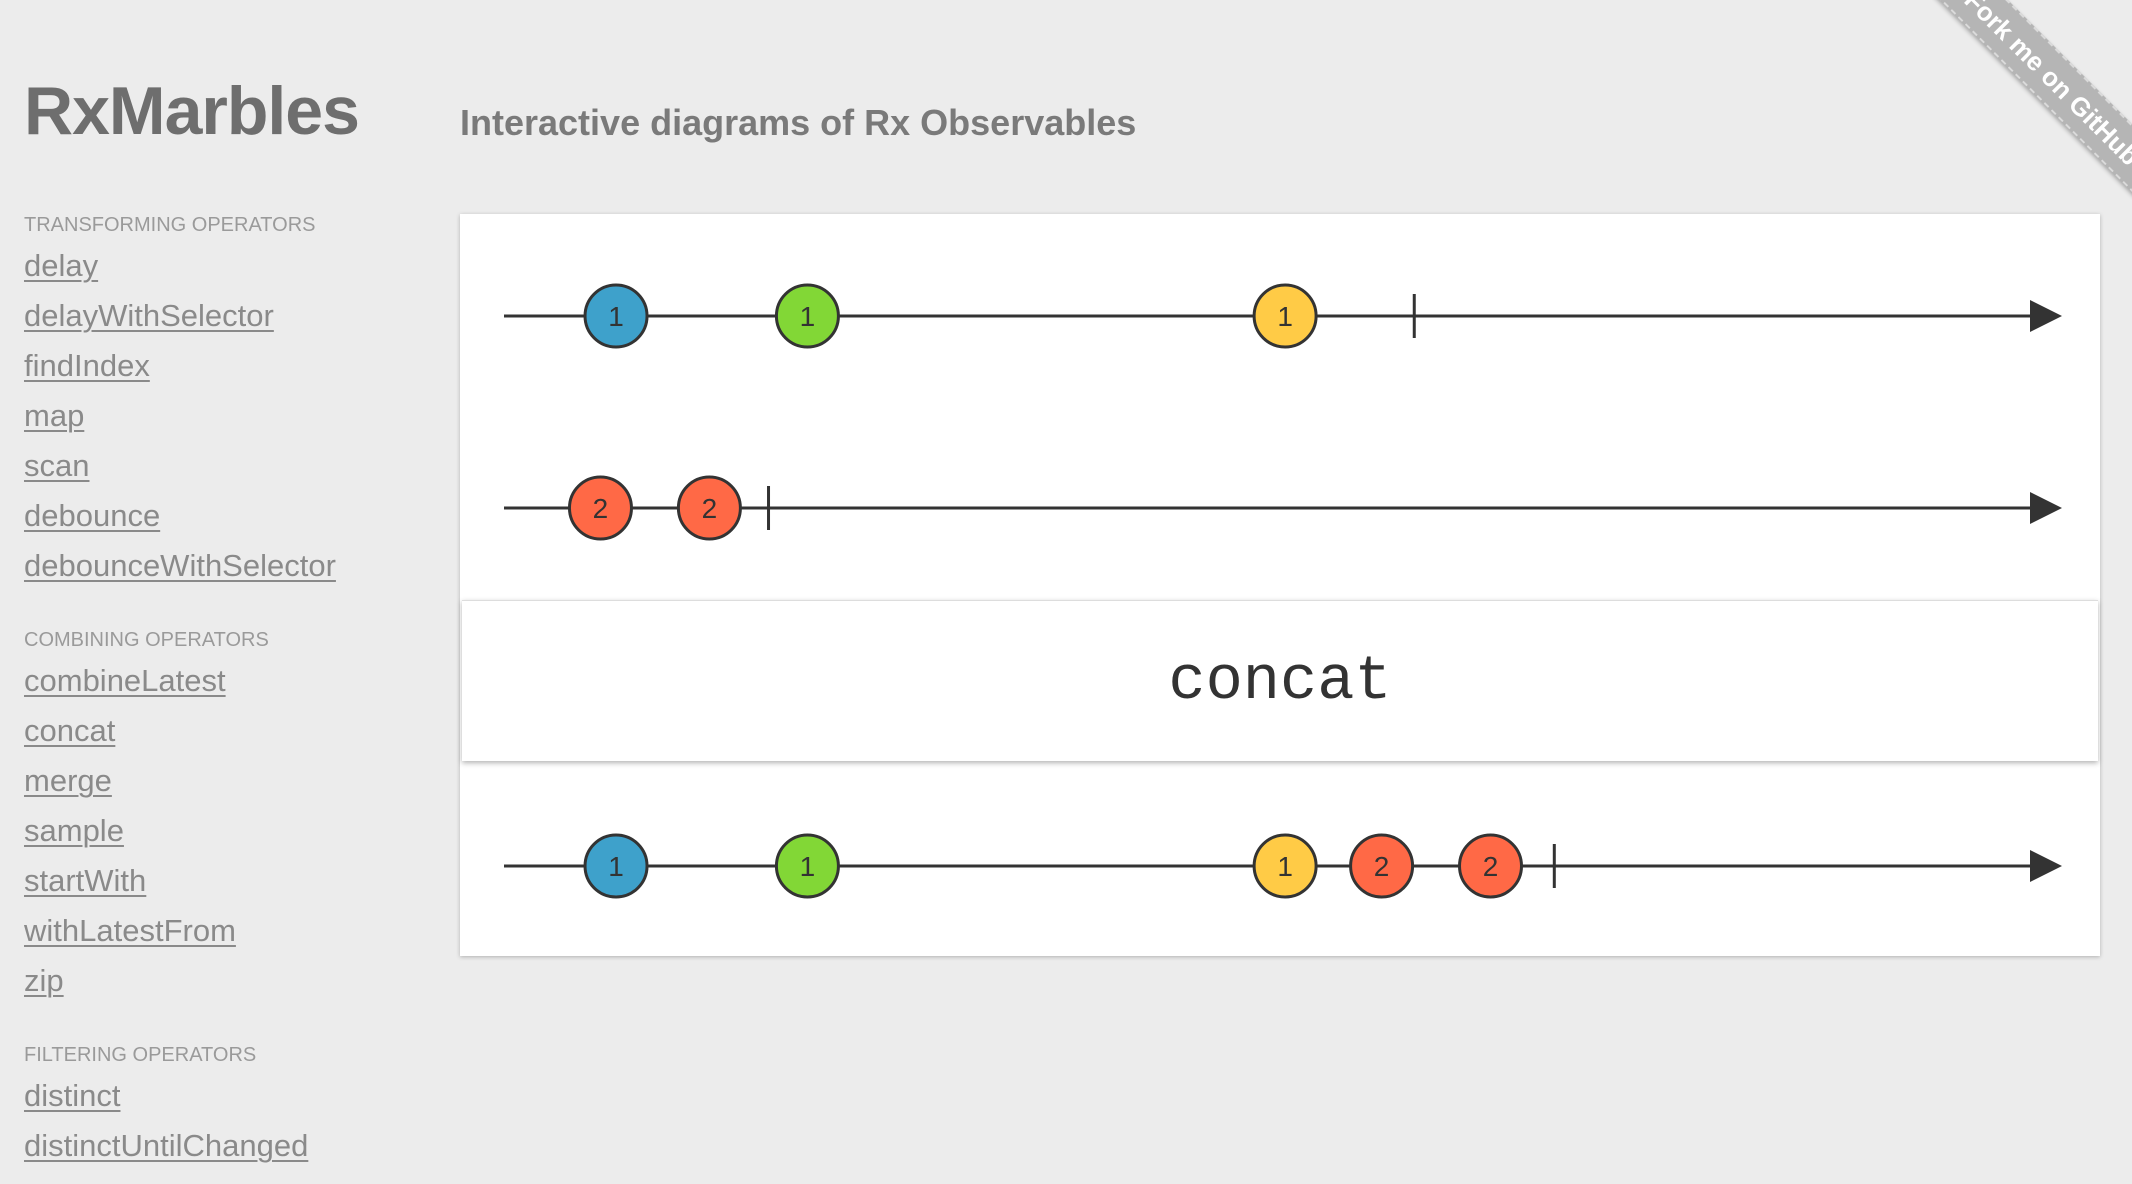  Describe the element at coordinates (192, 111) in the screenshot. I see `logo: RxMarbles` at that location.